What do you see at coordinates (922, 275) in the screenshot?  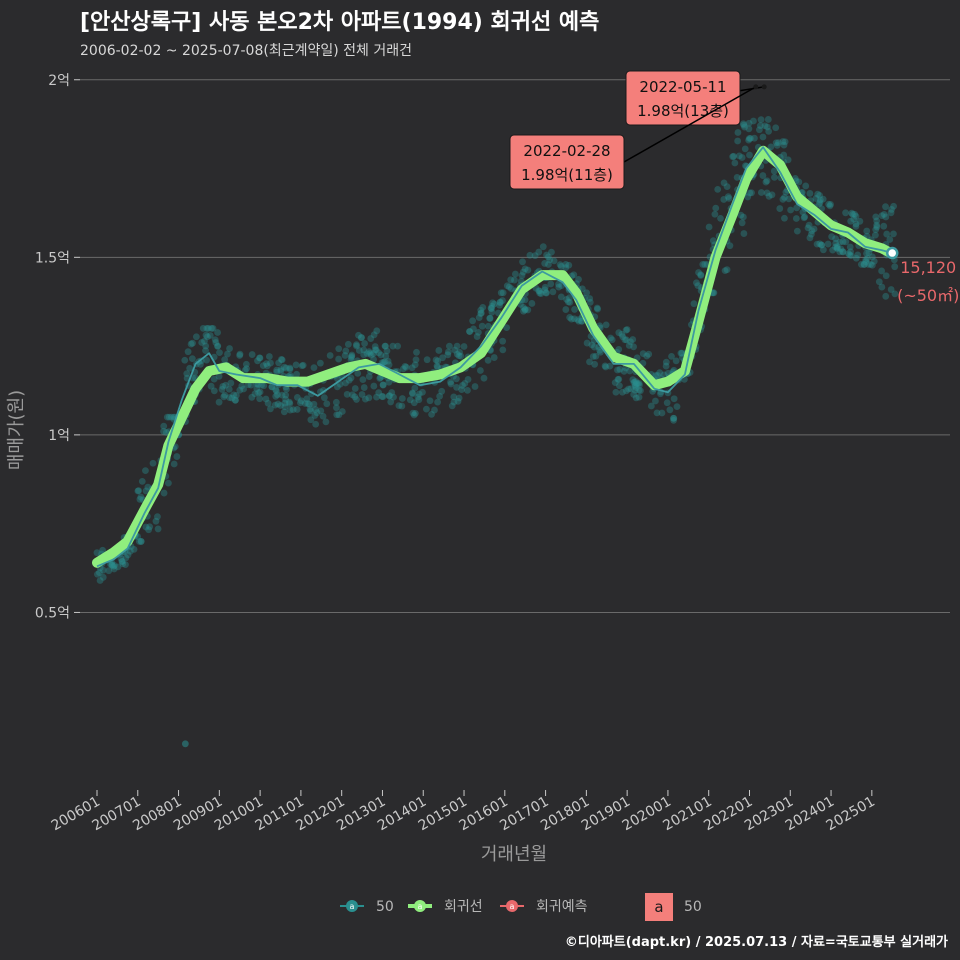 I see `end-point-marker: 15,120 (~50㎡)` at bounding box center [922, 275].